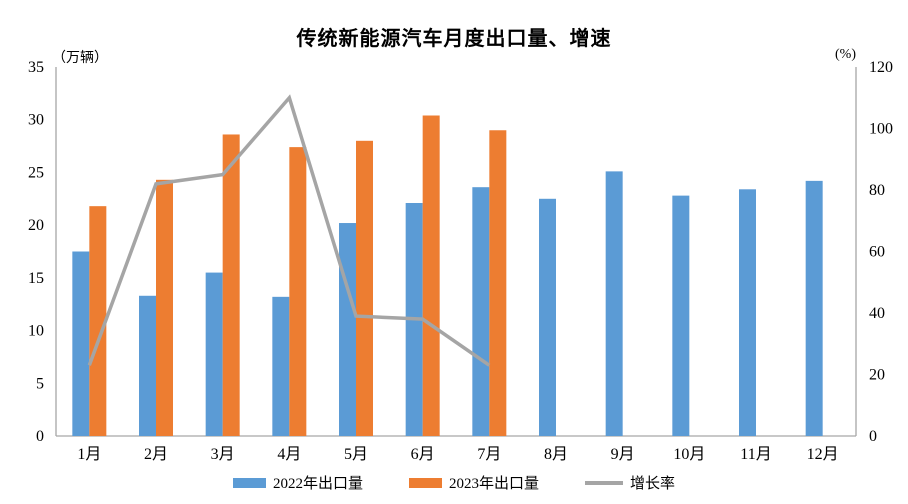 This screenshot has width=908, height=504. Describe the element at coordinates (36, 67) in the screenshot. I see `left-axis-tick-35: 35` at that location.